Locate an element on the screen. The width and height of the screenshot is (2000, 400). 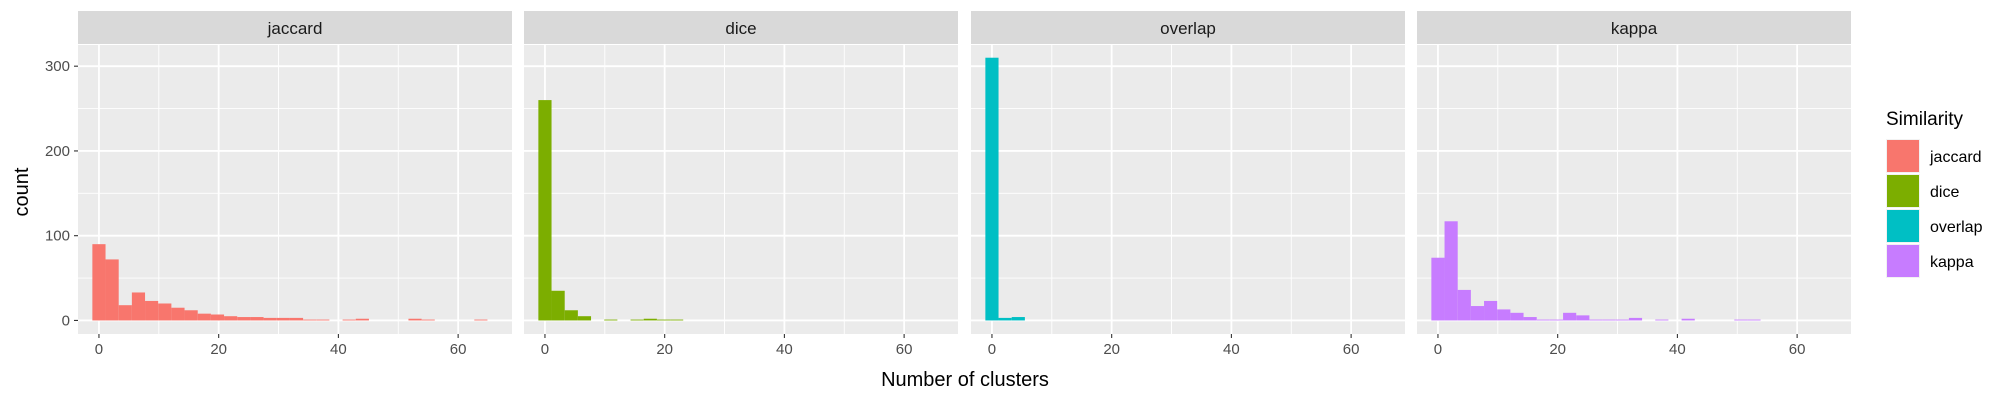
facet-strip-label: kappa is located at coordinates (1634, 28).